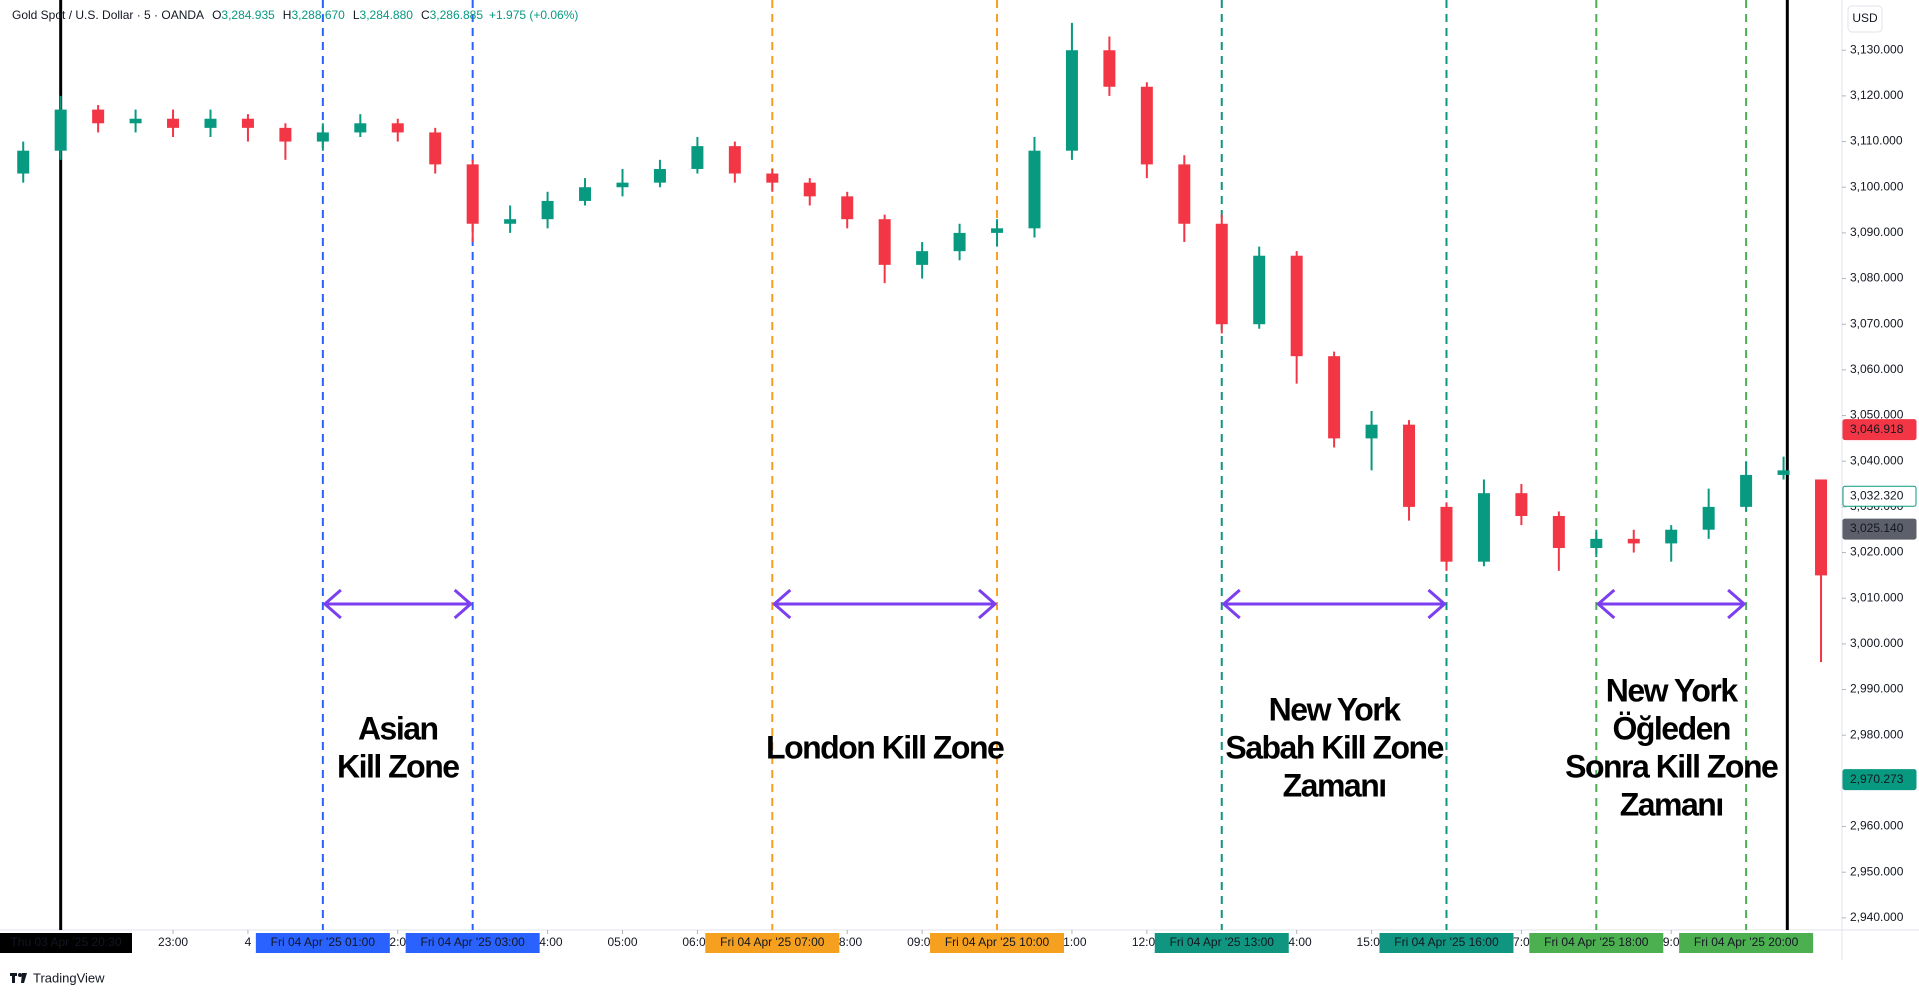 This screenshot has width=1919, height=996. I want to click on session-label: Thu 03 Apr '25 20:30, so click(65, 942).